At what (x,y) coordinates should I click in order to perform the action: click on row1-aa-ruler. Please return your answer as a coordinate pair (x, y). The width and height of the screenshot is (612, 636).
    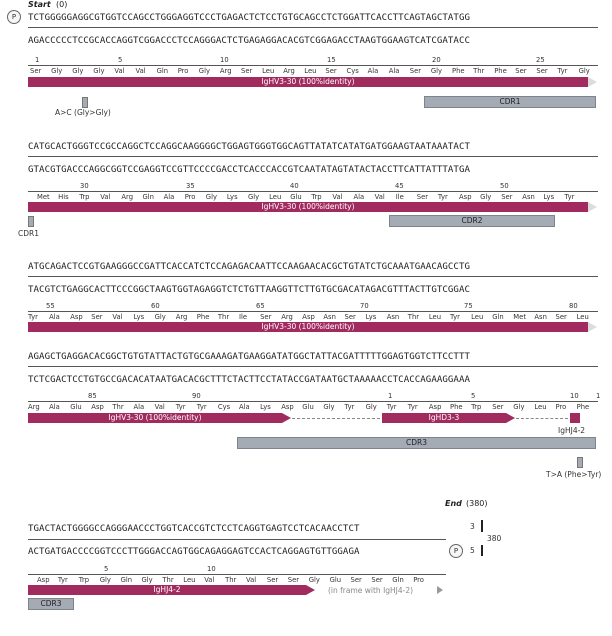
    Looking at the image, I should click on (313, 69).